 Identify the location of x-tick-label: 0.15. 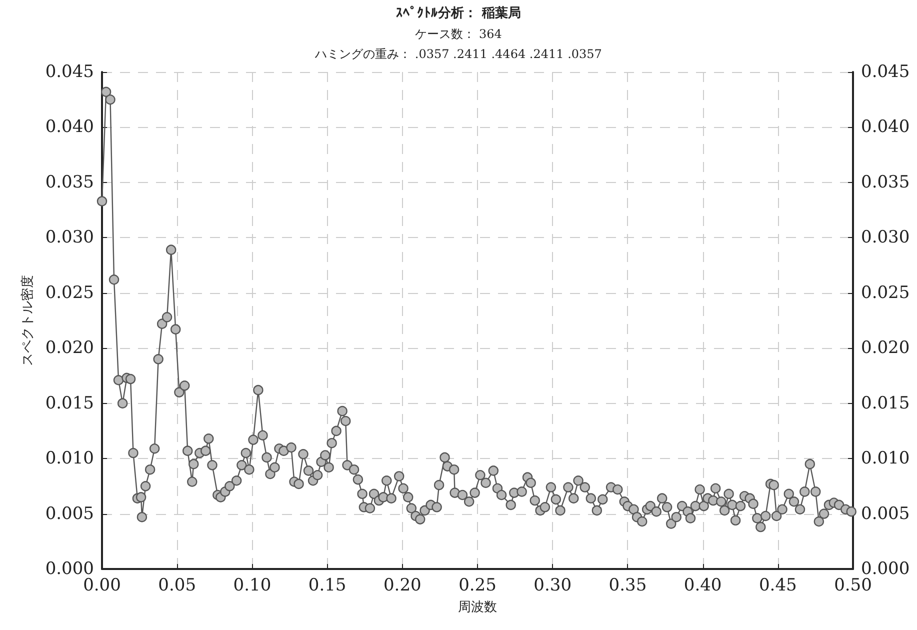
(327, 586).